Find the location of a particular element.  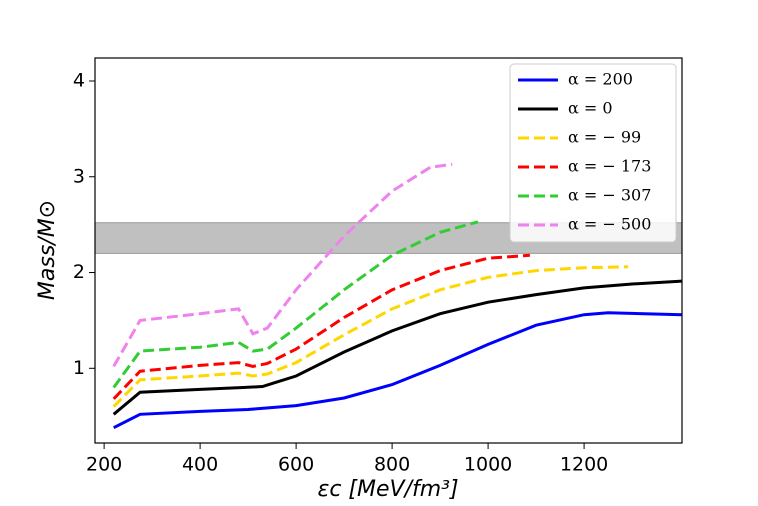

y-tick-label: 4 is located at coordinates (79, 80).